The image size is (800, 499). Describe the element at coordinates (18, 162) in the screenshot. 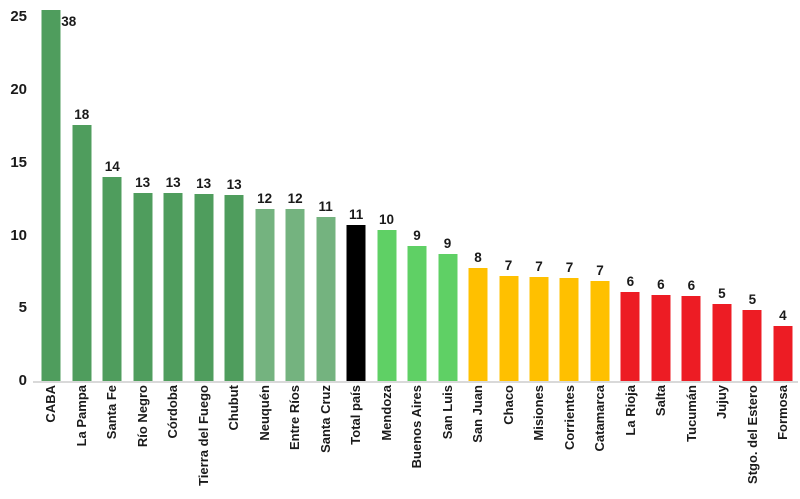

I see `y-tick-label-15: 15` at that location.